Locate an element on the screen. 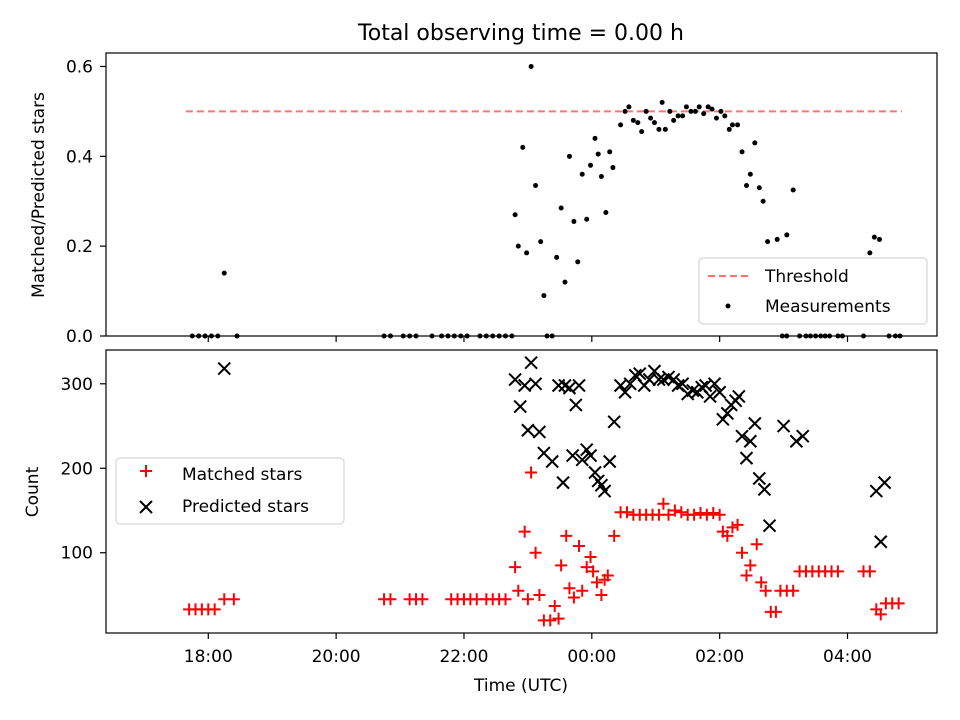 This screenshot has height=720, width=960. x-tick-label: 00:00 is located at coordinates (591, 657).